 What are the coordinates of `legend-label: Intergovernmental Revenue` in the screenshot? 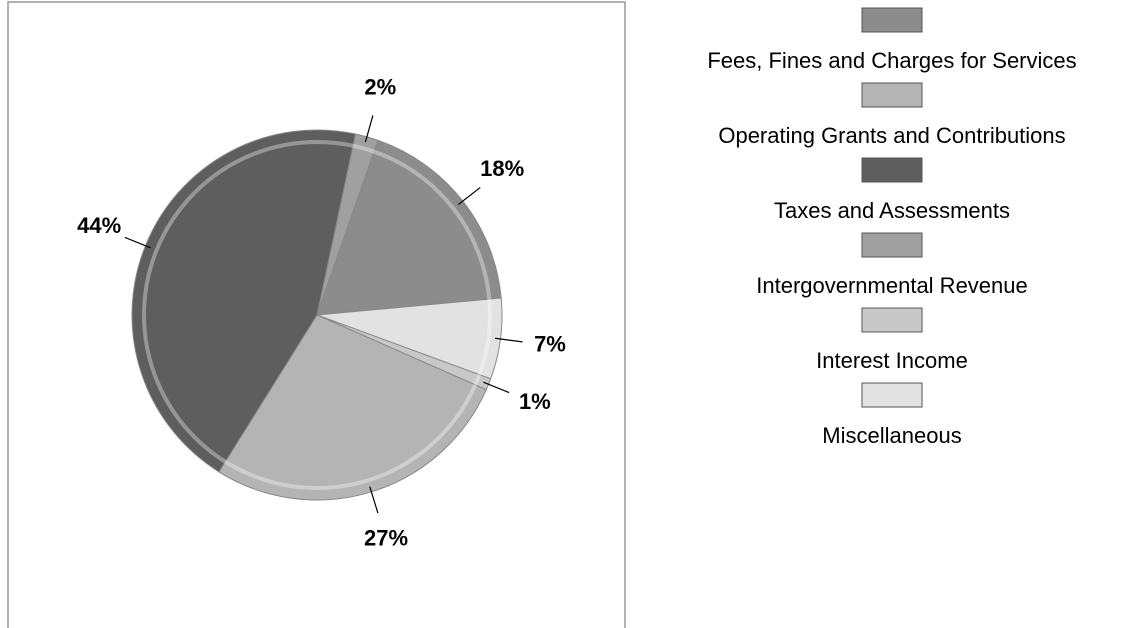 It's located at (892, 285).